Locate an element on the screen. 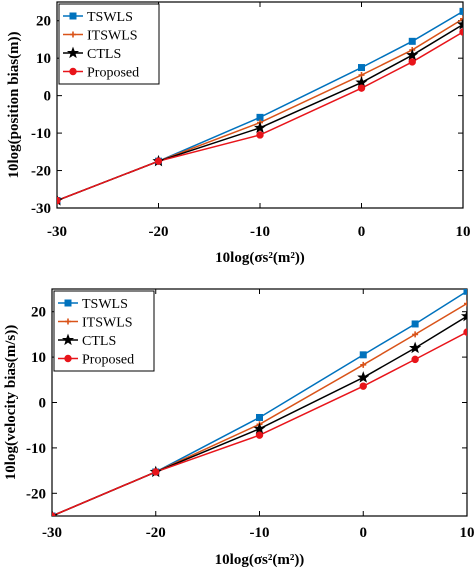 The image size is (474, 575). y-tick-label: -30 is located at coordinates (41, 209).